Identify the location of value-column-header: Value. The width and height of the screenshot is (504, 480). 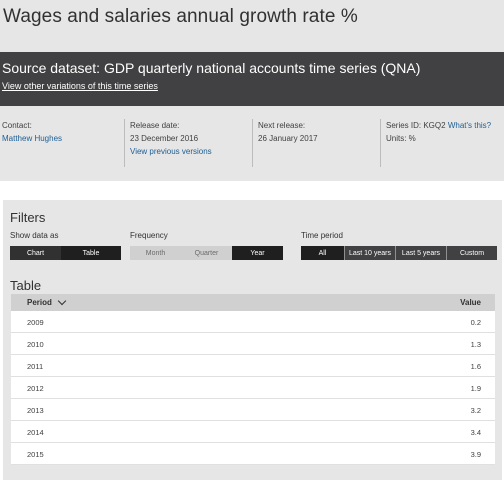
(470, 302).